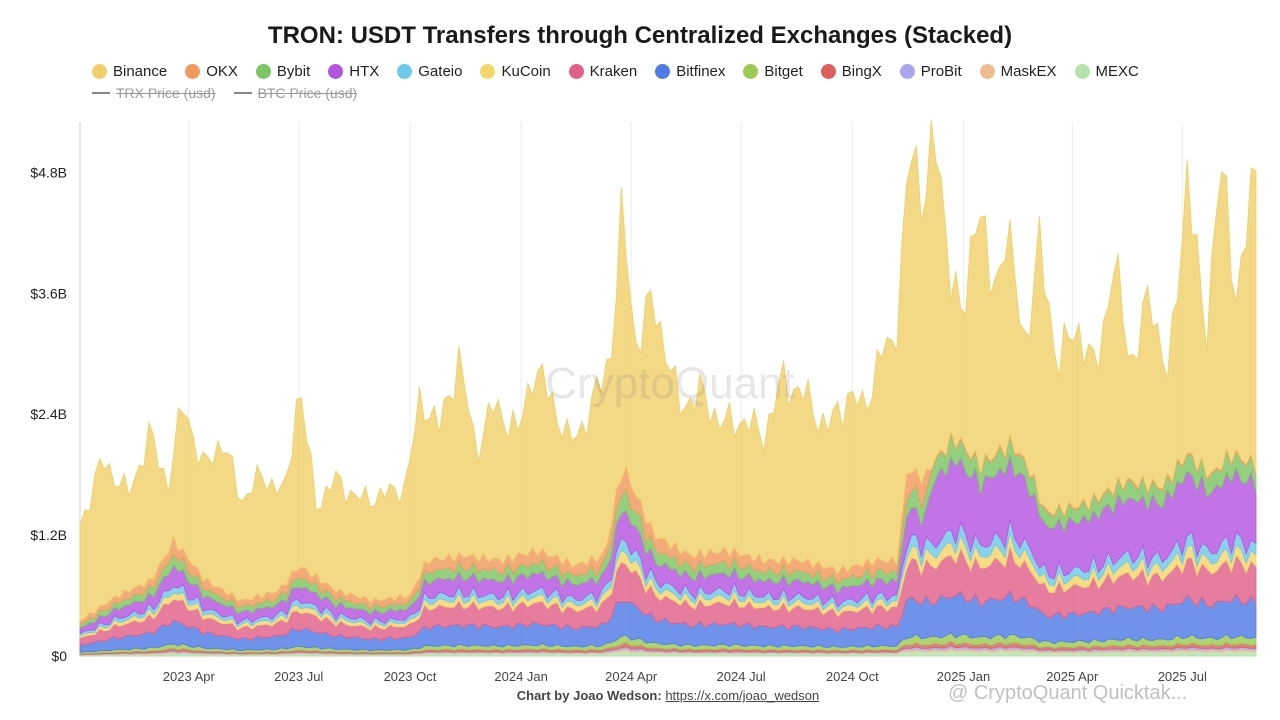 This screenshot has width=1280, height=720. What do you see at coordinates (440, 71) in the screenshot?
I see `legend-label: Gateio` at bounding box center [440, 71].